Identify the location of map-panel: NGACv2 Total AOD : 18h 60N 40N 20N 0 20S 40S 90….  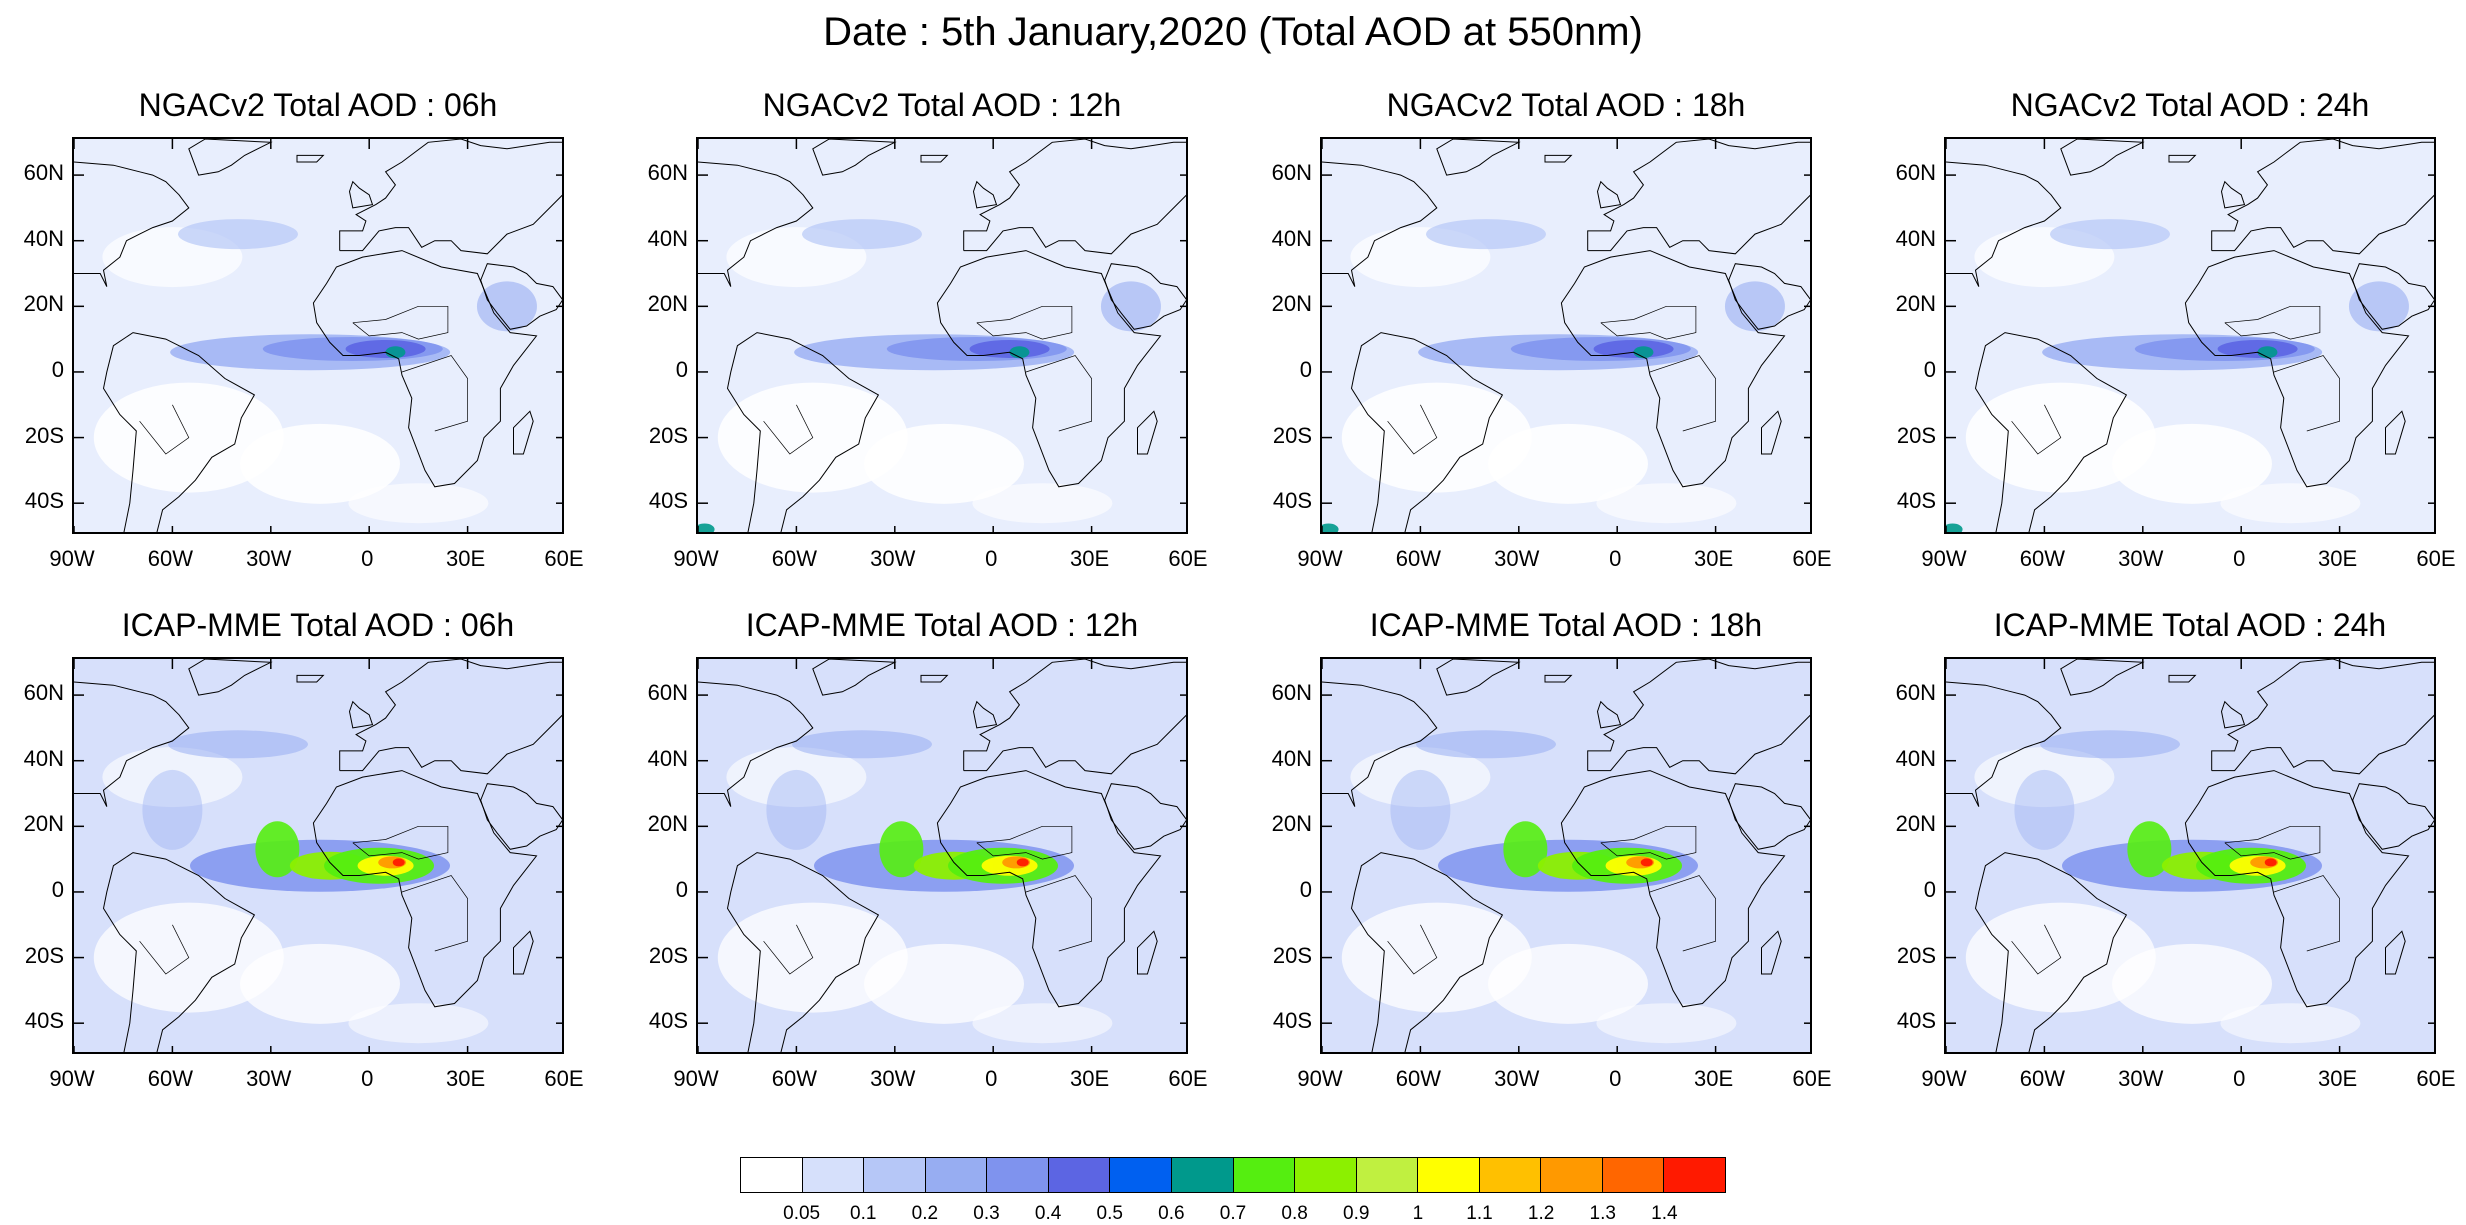
(1552, 329).